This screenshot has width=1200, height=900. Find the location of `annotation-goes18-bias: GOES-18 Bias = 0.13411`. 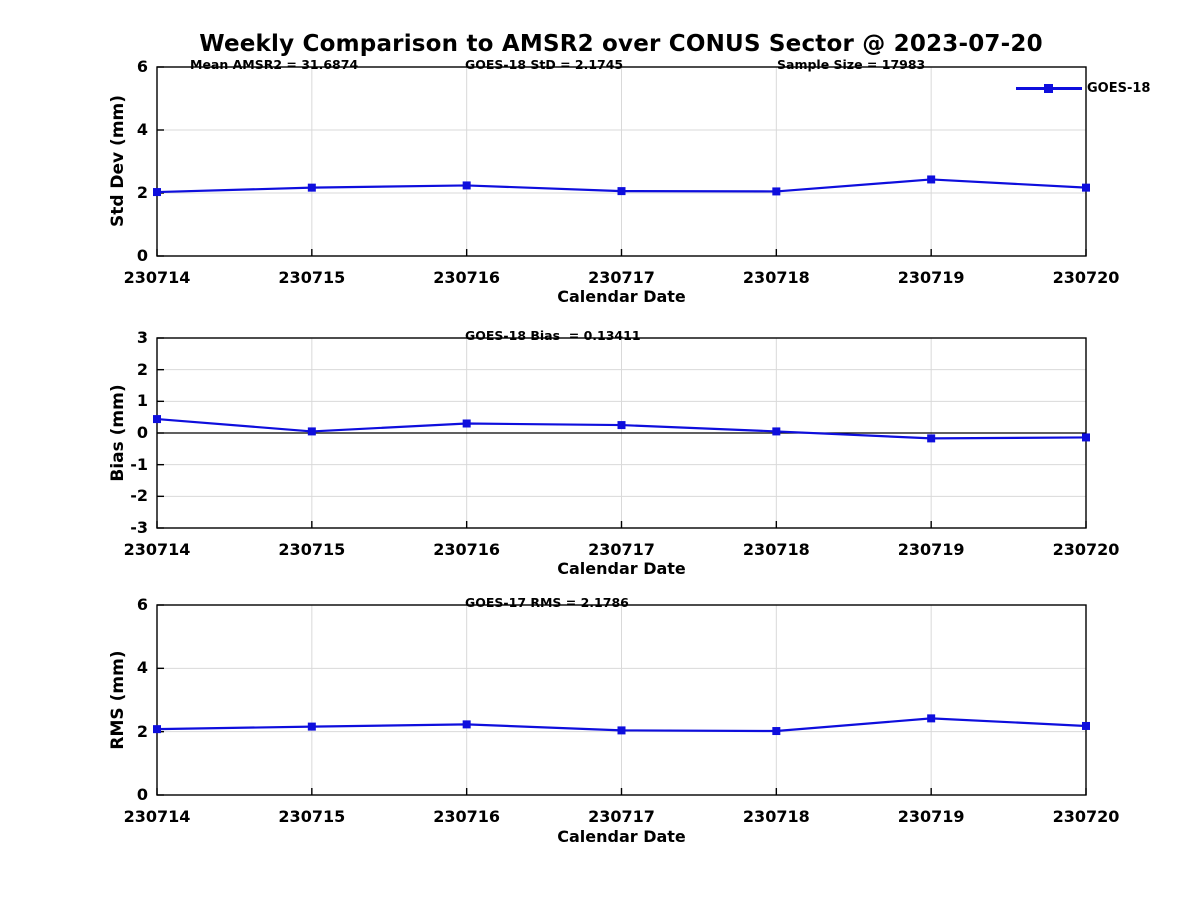

annotation-goes18-bias: GOES-18 Bias = 0.13411 is located at coordinates (553, 335).